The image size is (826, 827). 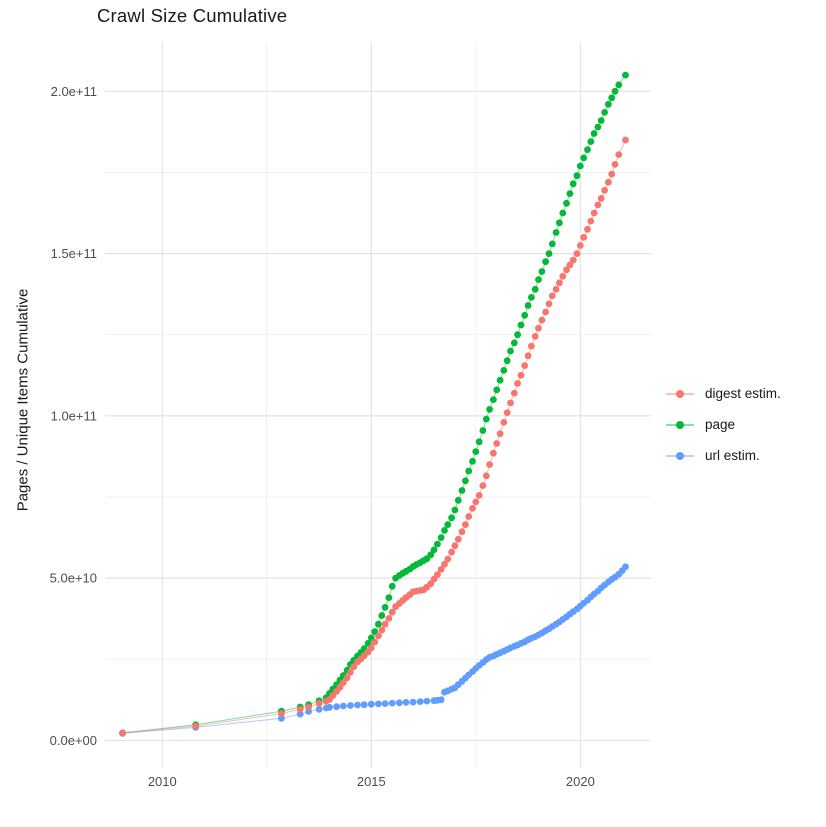 What do you see at coordinates (192, 15) in the screenshot?
I see `chart-title: Crawl Size Cumulative` at bounding box center [192, 15].